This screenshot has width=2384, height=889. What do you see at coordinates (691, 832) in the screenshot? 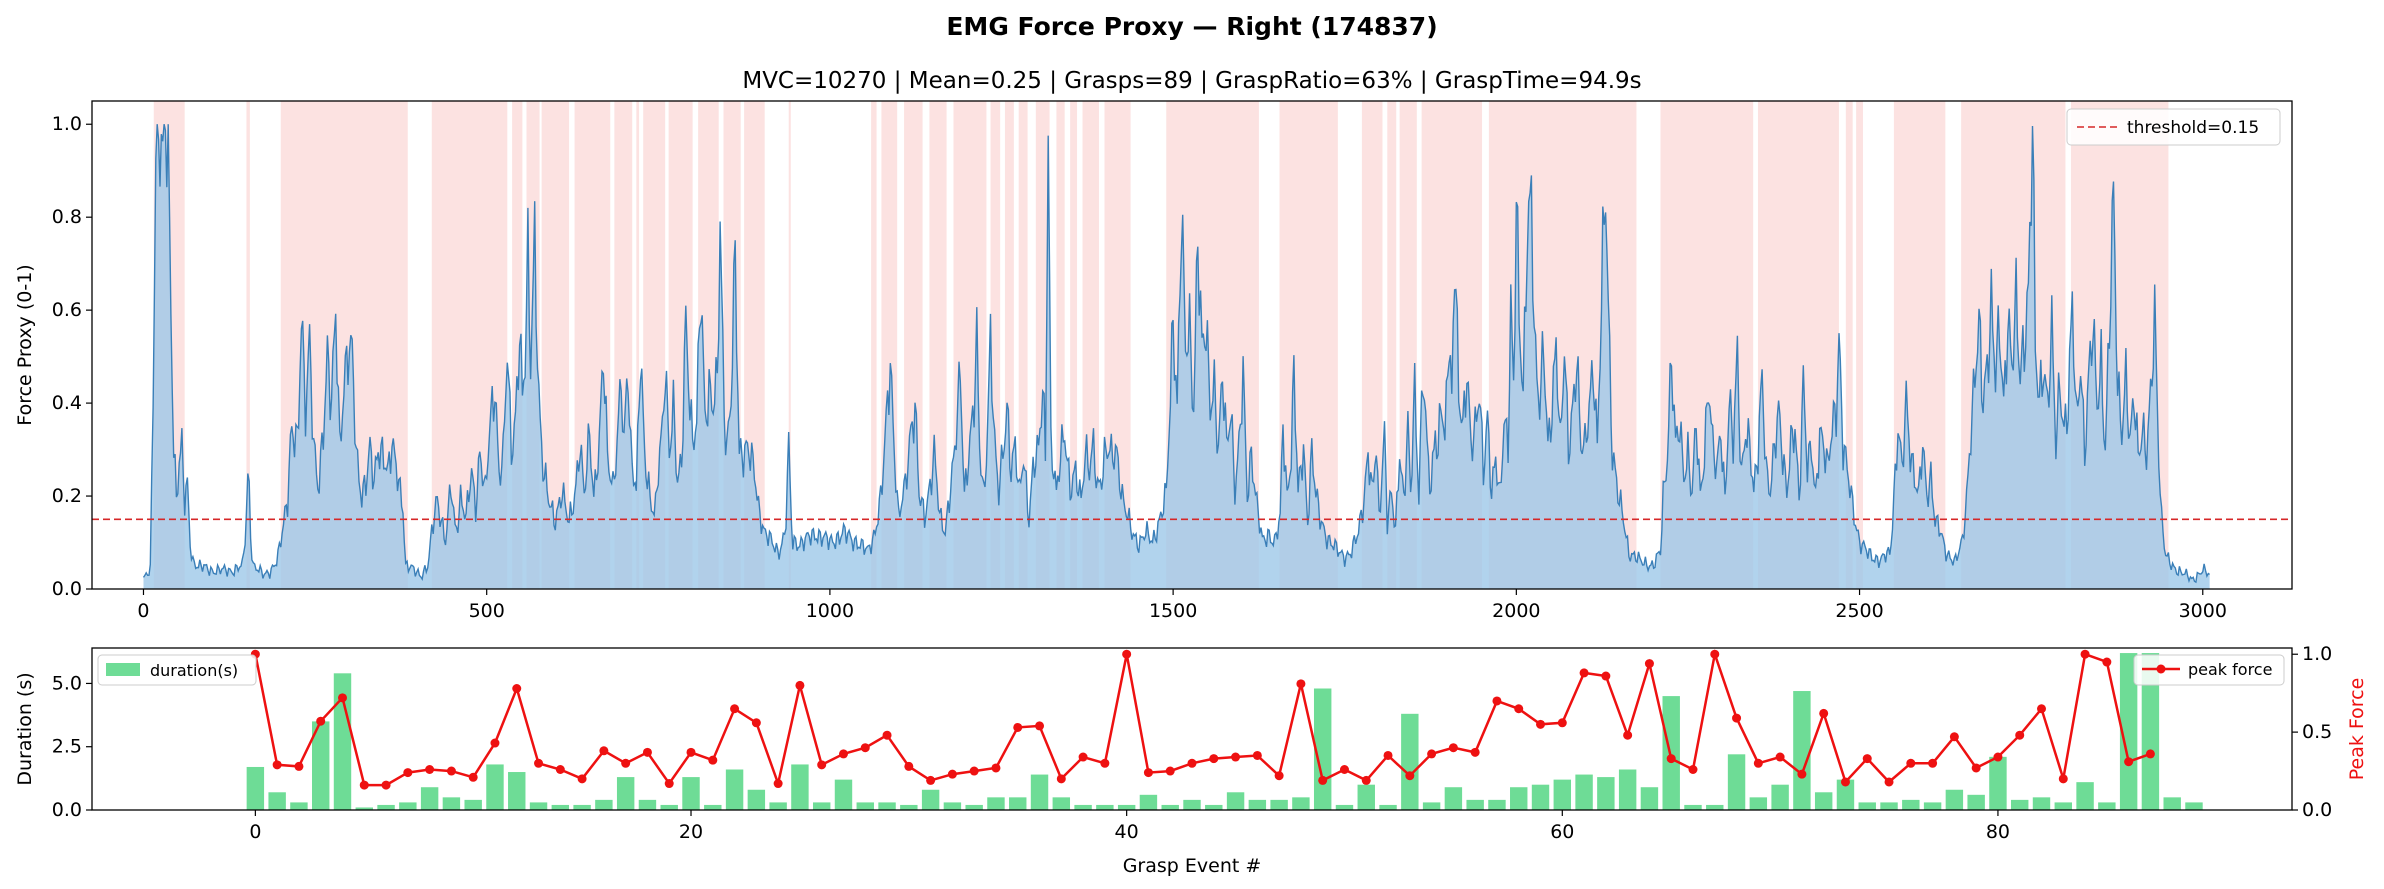
I see `x-tick-label: 20` at bounding box center [691, 832].